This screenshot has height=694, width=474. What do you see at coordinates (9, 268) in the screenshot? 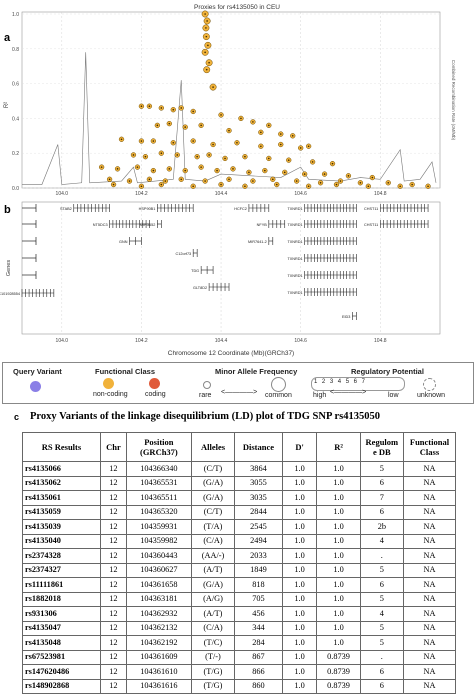
I see `panel-b-ylabel: Genes` at bounding box center [9, 268].